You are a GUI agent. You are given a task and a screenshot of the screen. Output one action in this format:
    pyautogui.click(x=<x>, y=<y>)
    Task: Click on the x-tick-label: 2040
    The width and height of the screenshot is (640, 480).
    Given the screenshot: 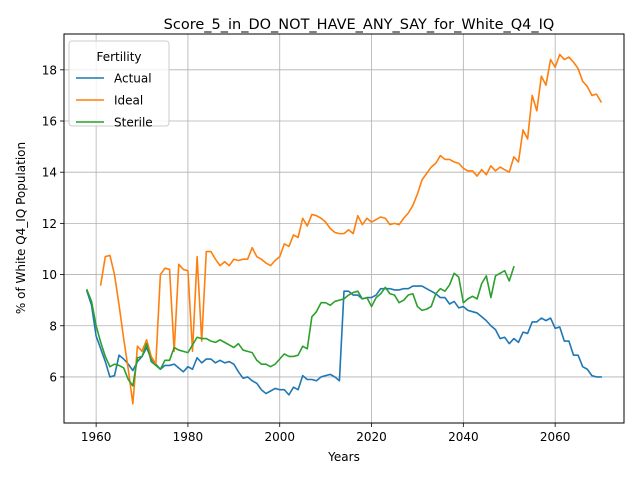 What is the action you would take?
    pyautogui.click(x=463, y=437)
    